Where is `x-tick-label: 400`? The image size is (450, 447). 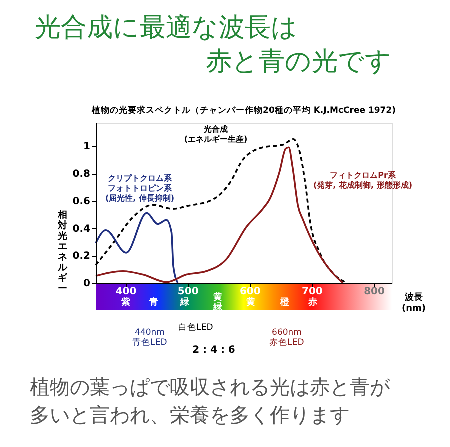
x-tick-label: 400 is located at coordinates (126, 292).